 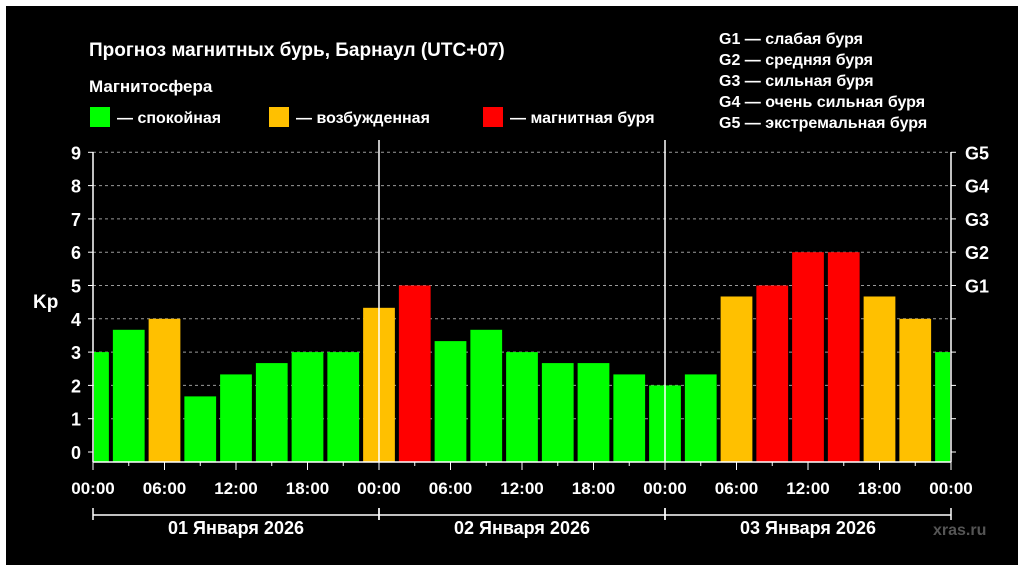 I want to click on y-tick-label: 2, so click(x=76, y=386).